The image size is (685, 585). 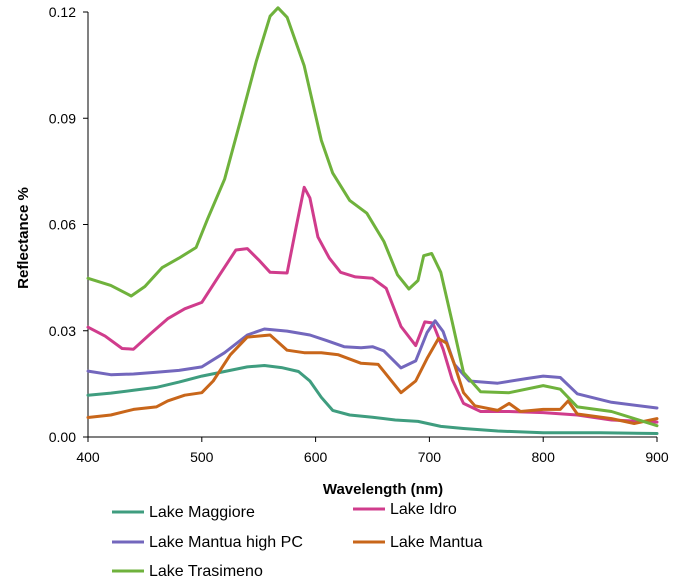 What do you see at coordinates (436, 542) in the screenshot?
I see `legend-label: Lake Mantua` at bounding box center [436, 542].